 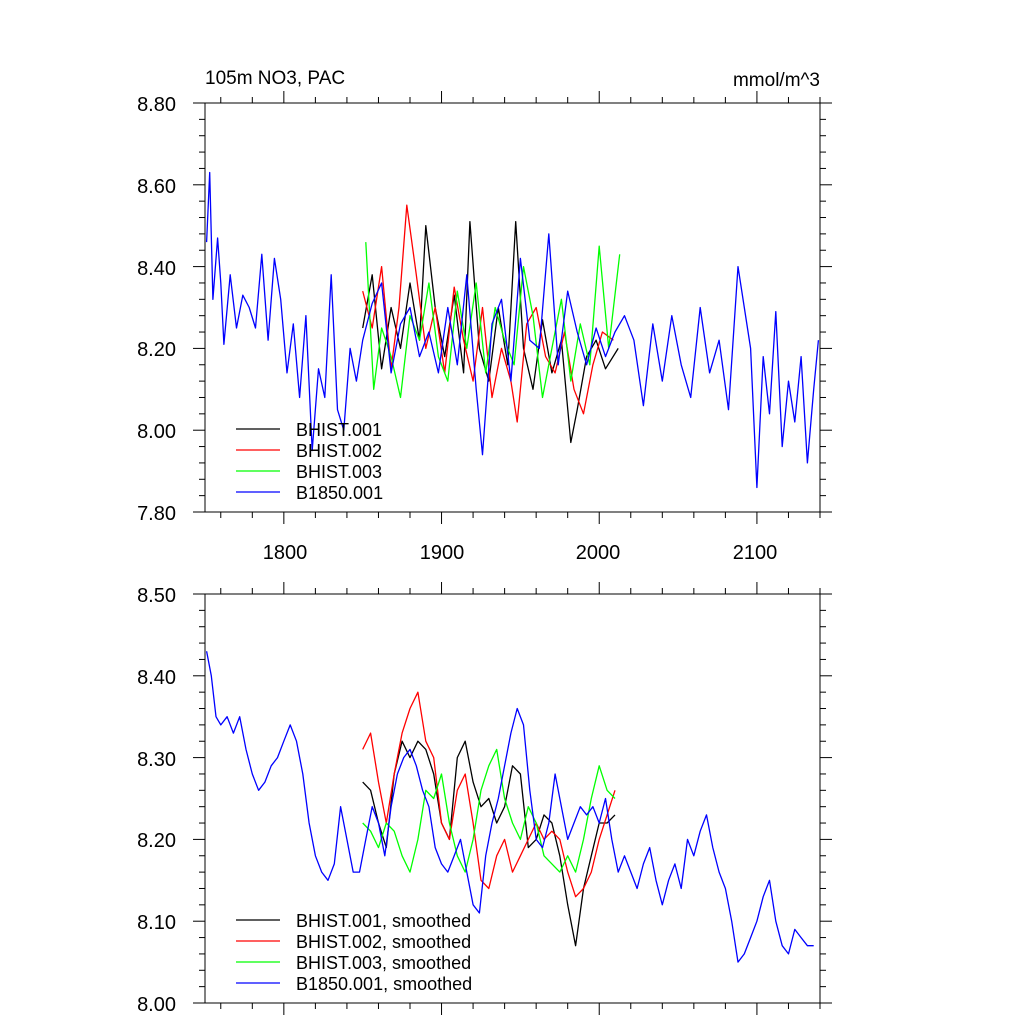 I want to click on top-xtick-label: 1900, so click(x=442, y=553).